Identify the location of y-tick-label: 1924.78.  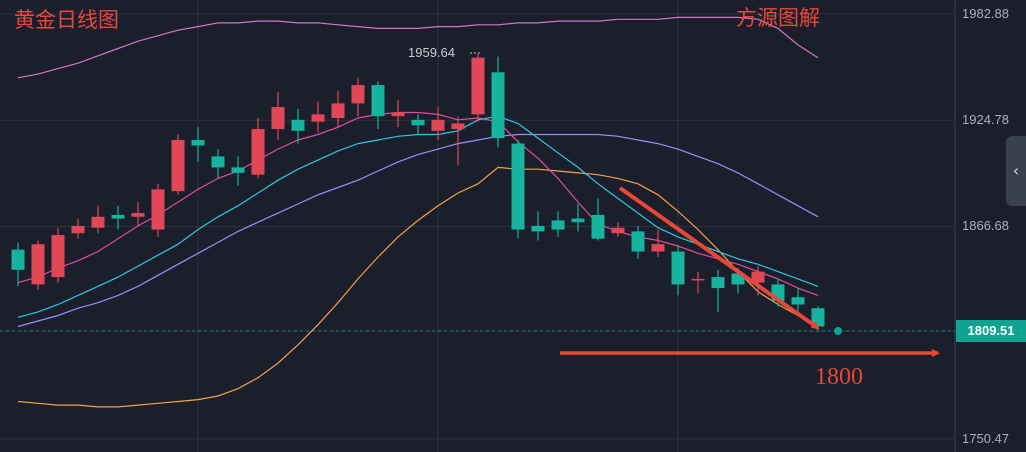
(985, 120).